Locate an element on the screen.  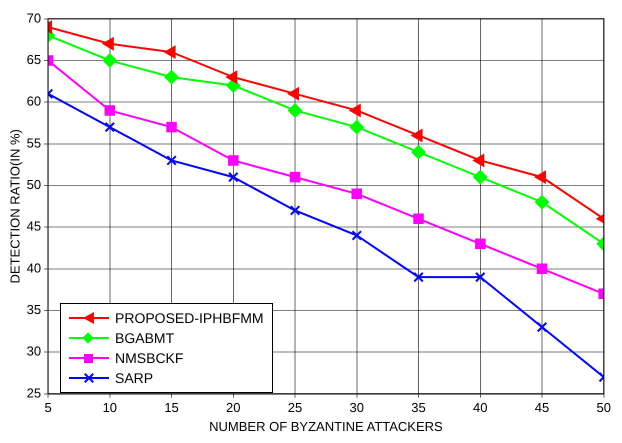
y-axis-title: DETECTION RATIO(IN %) is located at coordinates (14, 206).